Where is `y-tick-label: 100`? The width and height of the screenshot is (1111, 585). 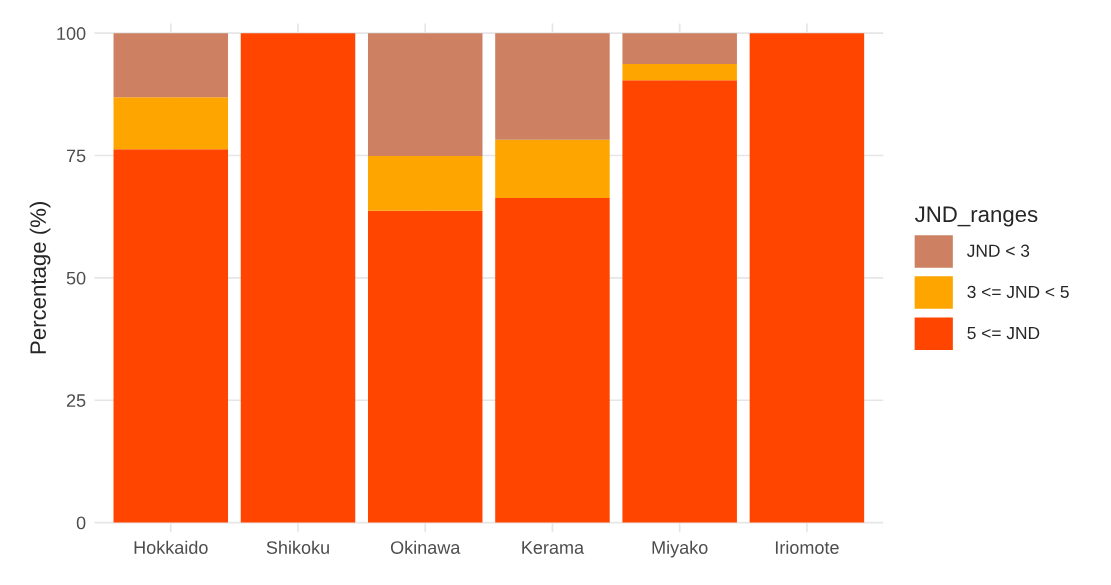
y-tick-label: 100 is located at coordinates (71, 33).